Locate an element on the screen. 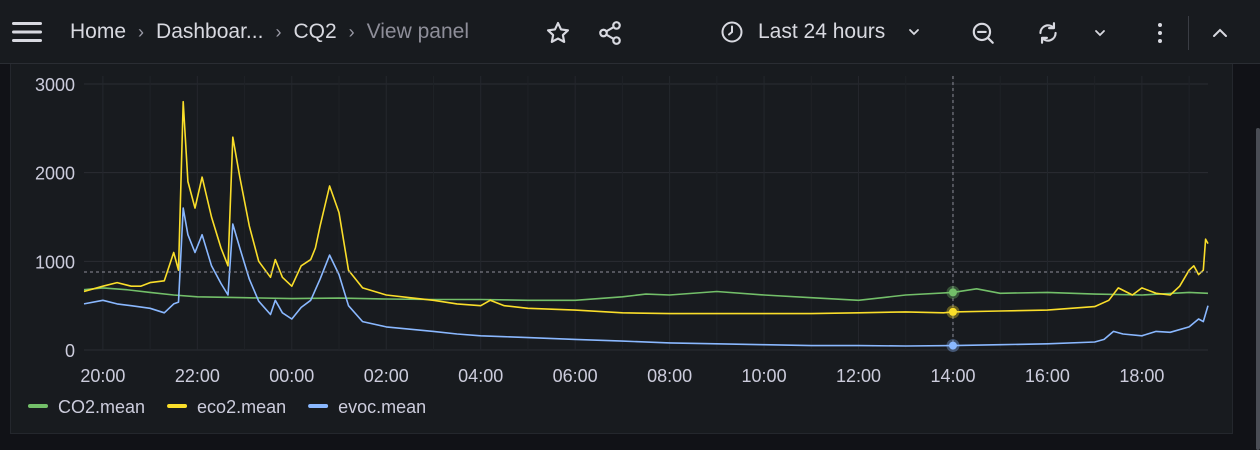 This screenshot has width=1260, height=450. zoom-out-button is located at coordinates (983, 33).